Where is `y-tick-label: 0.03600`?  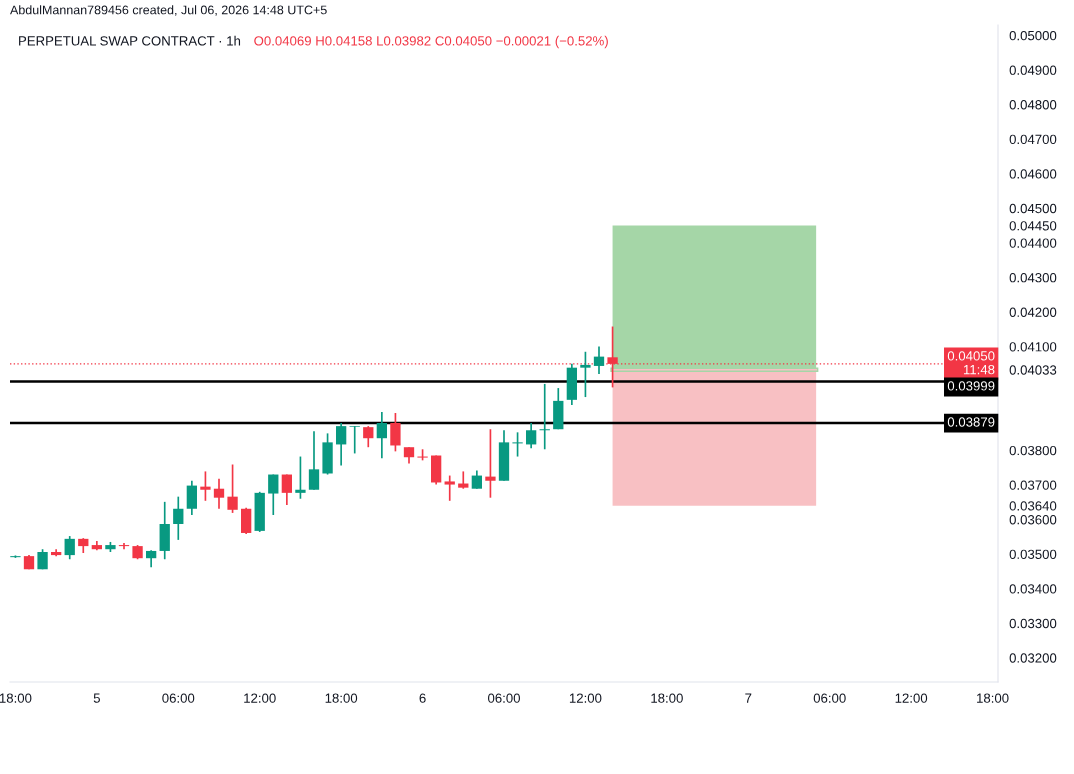 y-tick-label: 0.03600 is located at coordinates (1033, 520).